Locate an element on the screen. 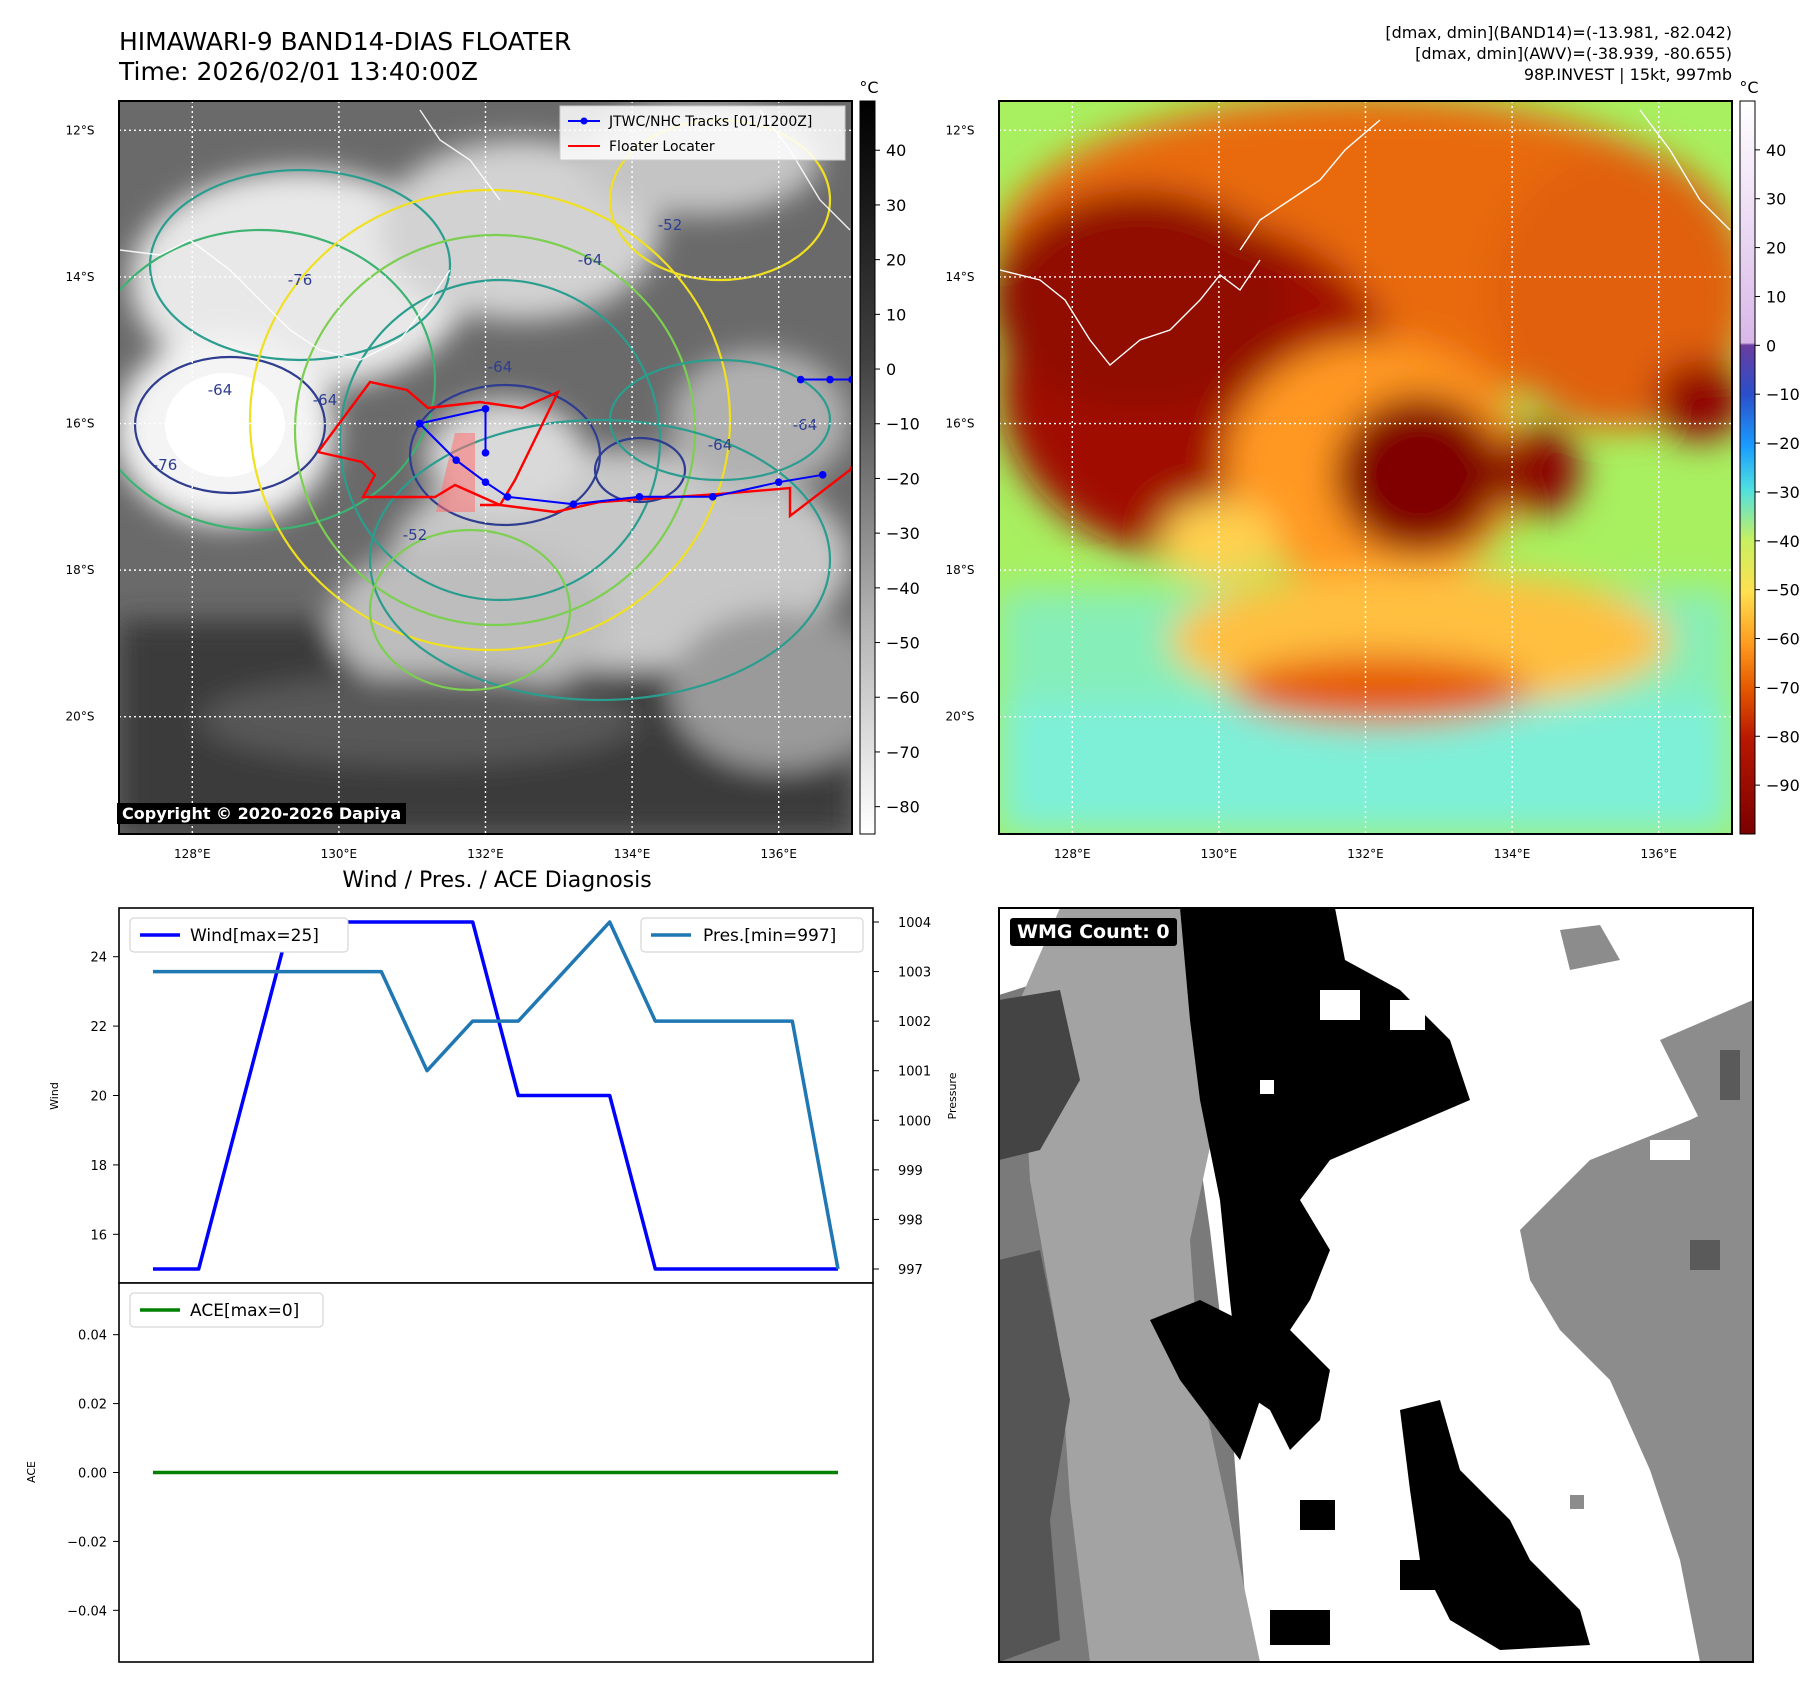 The height and width of the screenshot is (1690, 1813). ir-colorbar: °C 40 30 20 10 0 −10 −20 −30 −40 −50 −60 −70 −80 is located at coordinates (889, 456).